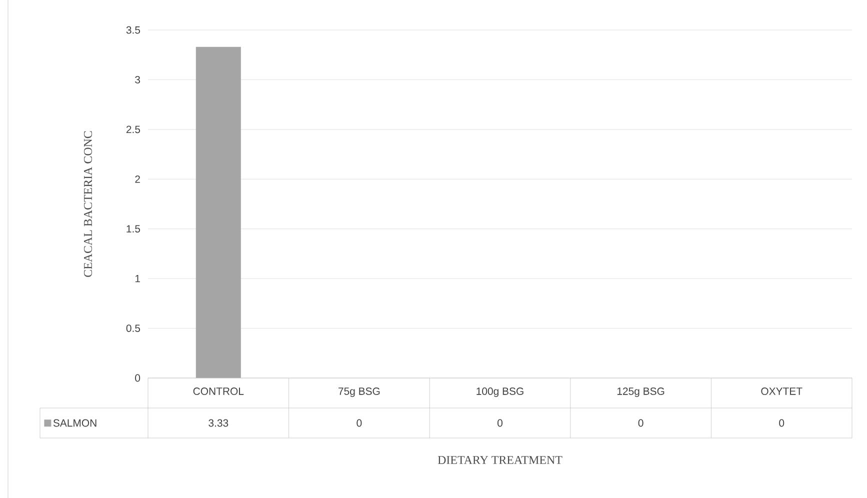  I want to click on y-tick-label: 3, so click(137, 80).